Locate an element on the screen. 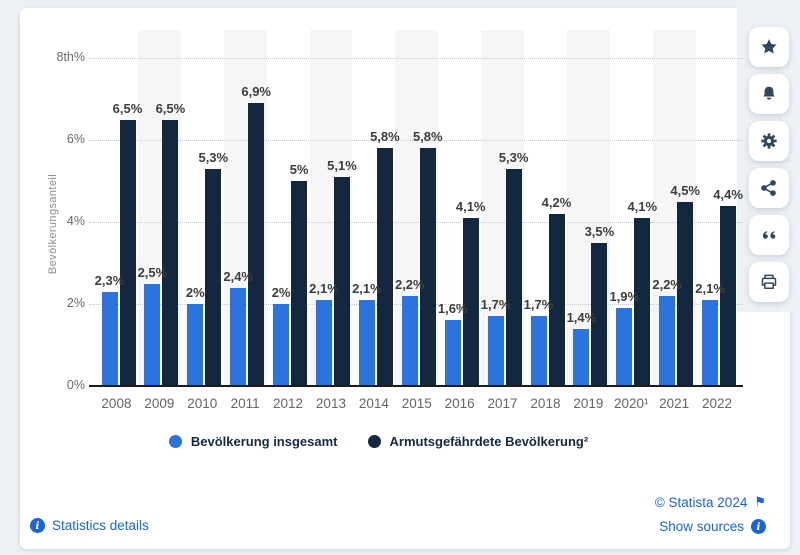  bar-at-risk-2020¹ is located at coordinates (642, 301).